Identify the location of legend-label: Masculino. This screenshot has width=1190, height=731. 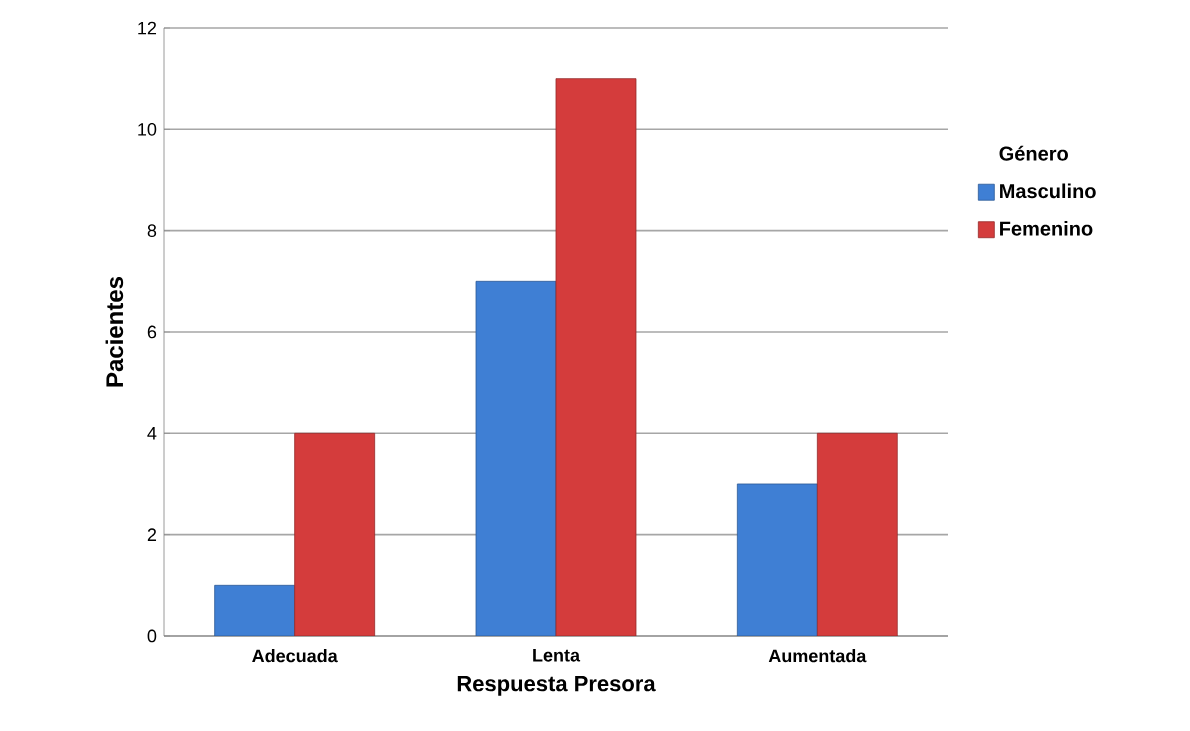
(1048, 191).